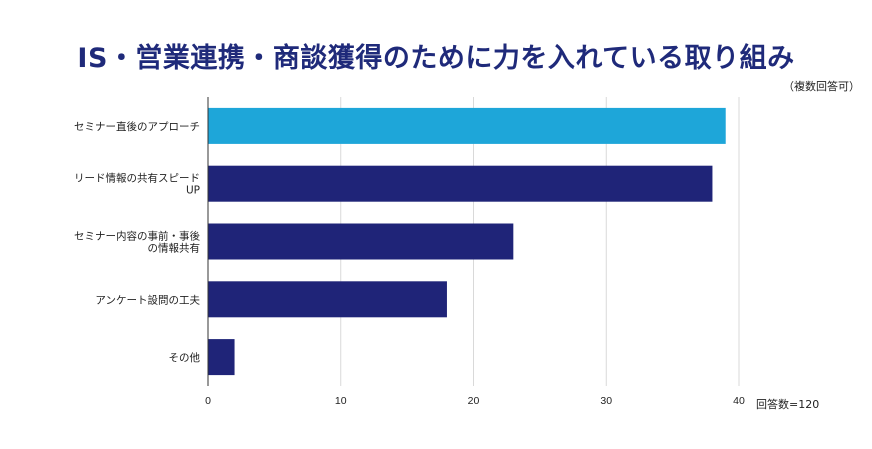  I want to click on category-label-4: その他, so click(185, 357).